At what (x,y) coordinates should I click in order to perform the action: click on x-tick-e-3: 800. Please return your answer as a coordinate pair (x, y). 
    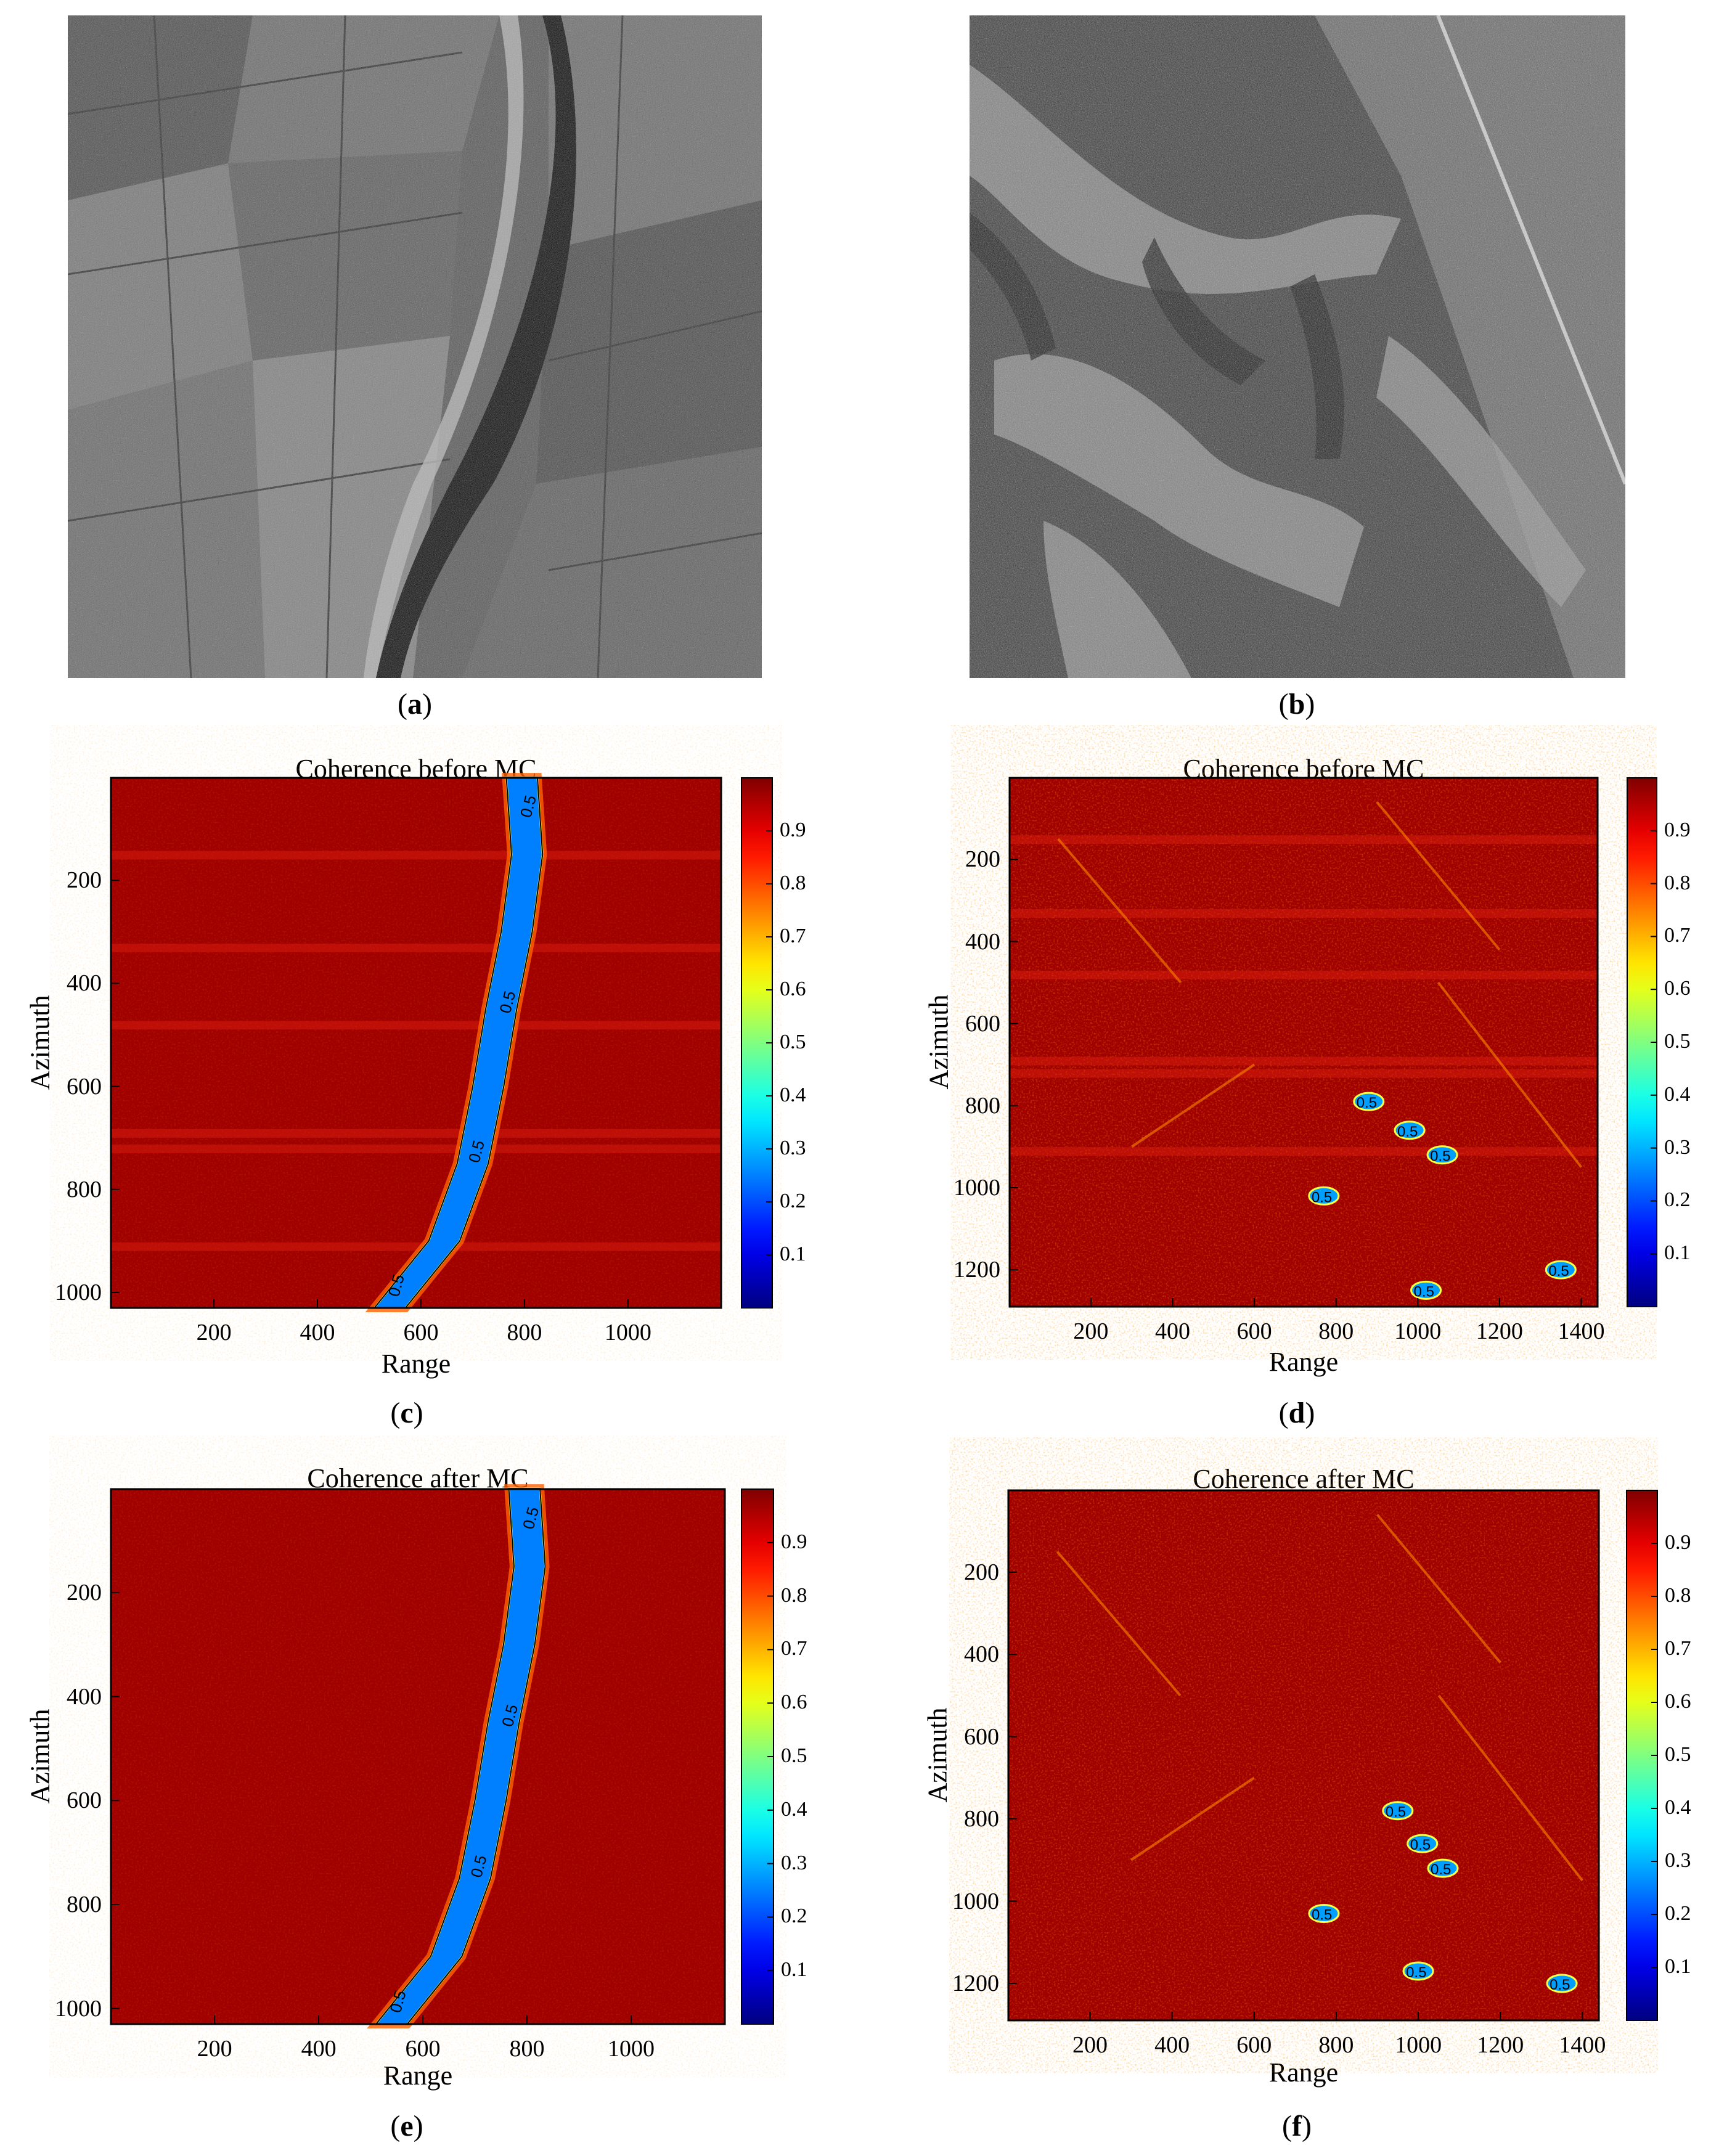
    Looking at the image, I should click on (527, 2049).